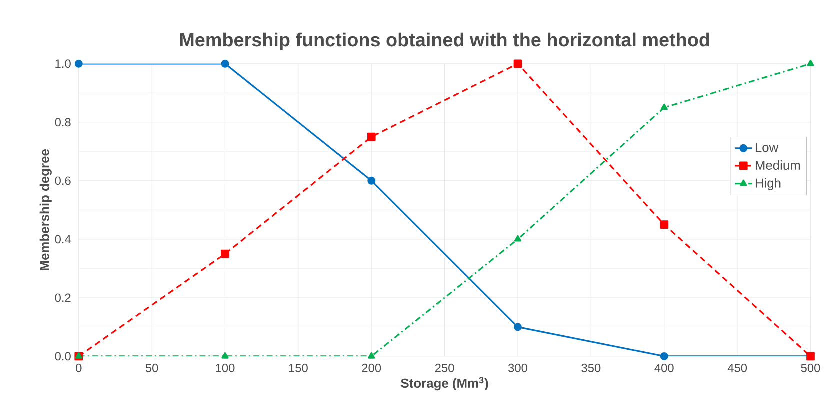  What do you see at coordinates (63, 180) in the screenshot?
I see `y-tick-label: 0.6` at bounding box center [63, 180].